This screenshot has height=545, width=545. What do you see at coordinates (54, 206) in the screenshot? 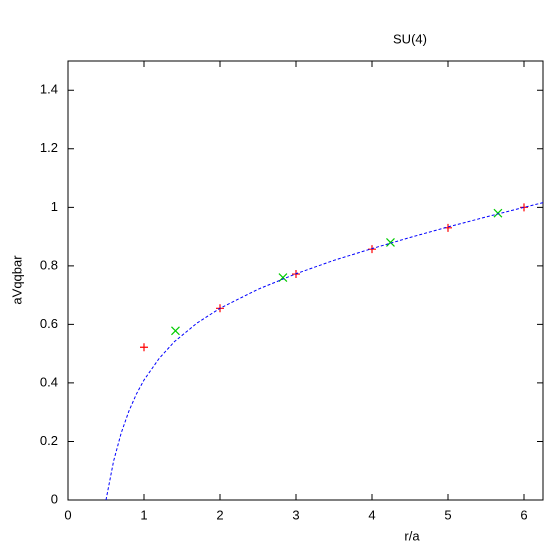
I see `y-tick-label: 1` at bounding box center [54, 206].